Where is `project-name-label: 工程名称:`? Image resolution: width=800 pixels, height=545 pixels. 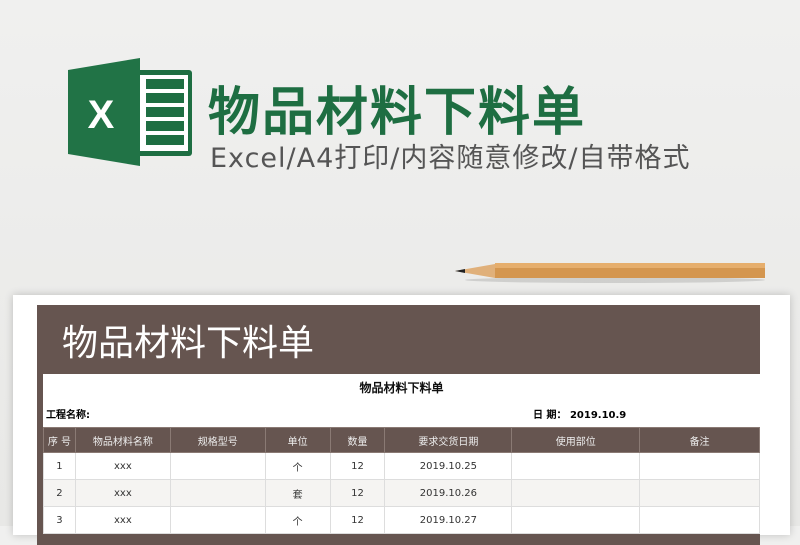 project-name-label: 工程名称: is located at coordinates (68, 415).